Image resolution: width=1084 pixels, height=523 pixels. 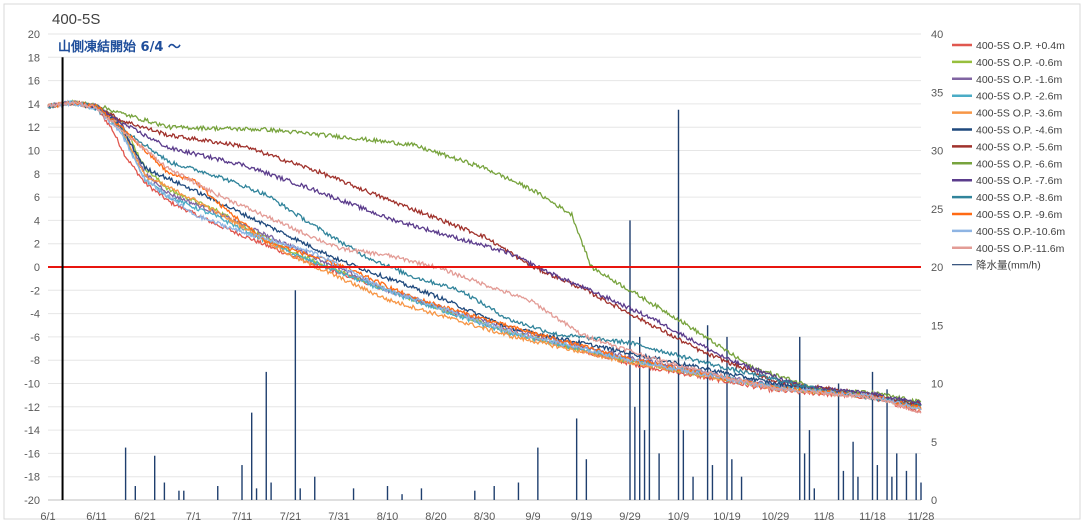 What do you see at coordinates (242, 517) in the screenshot?
I see `x-tick-label: 7/11` at bounding box center [242, 517].